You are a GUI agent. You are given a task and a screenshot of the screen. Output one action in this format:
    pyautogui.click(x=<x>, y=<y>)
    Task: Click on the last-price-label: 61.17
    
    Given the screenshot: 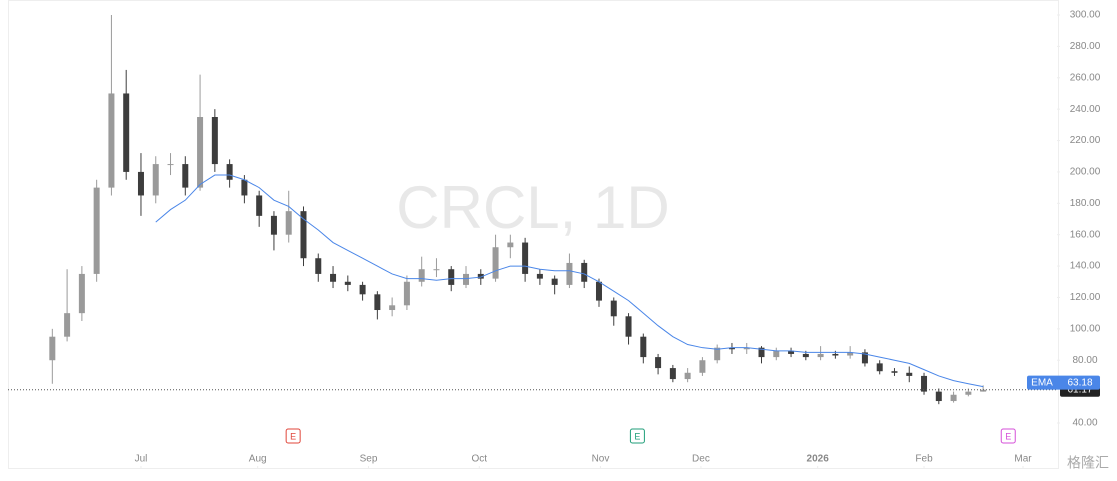 What is the action you would take?
    pyautogui.click(x=1079, y=389)
    